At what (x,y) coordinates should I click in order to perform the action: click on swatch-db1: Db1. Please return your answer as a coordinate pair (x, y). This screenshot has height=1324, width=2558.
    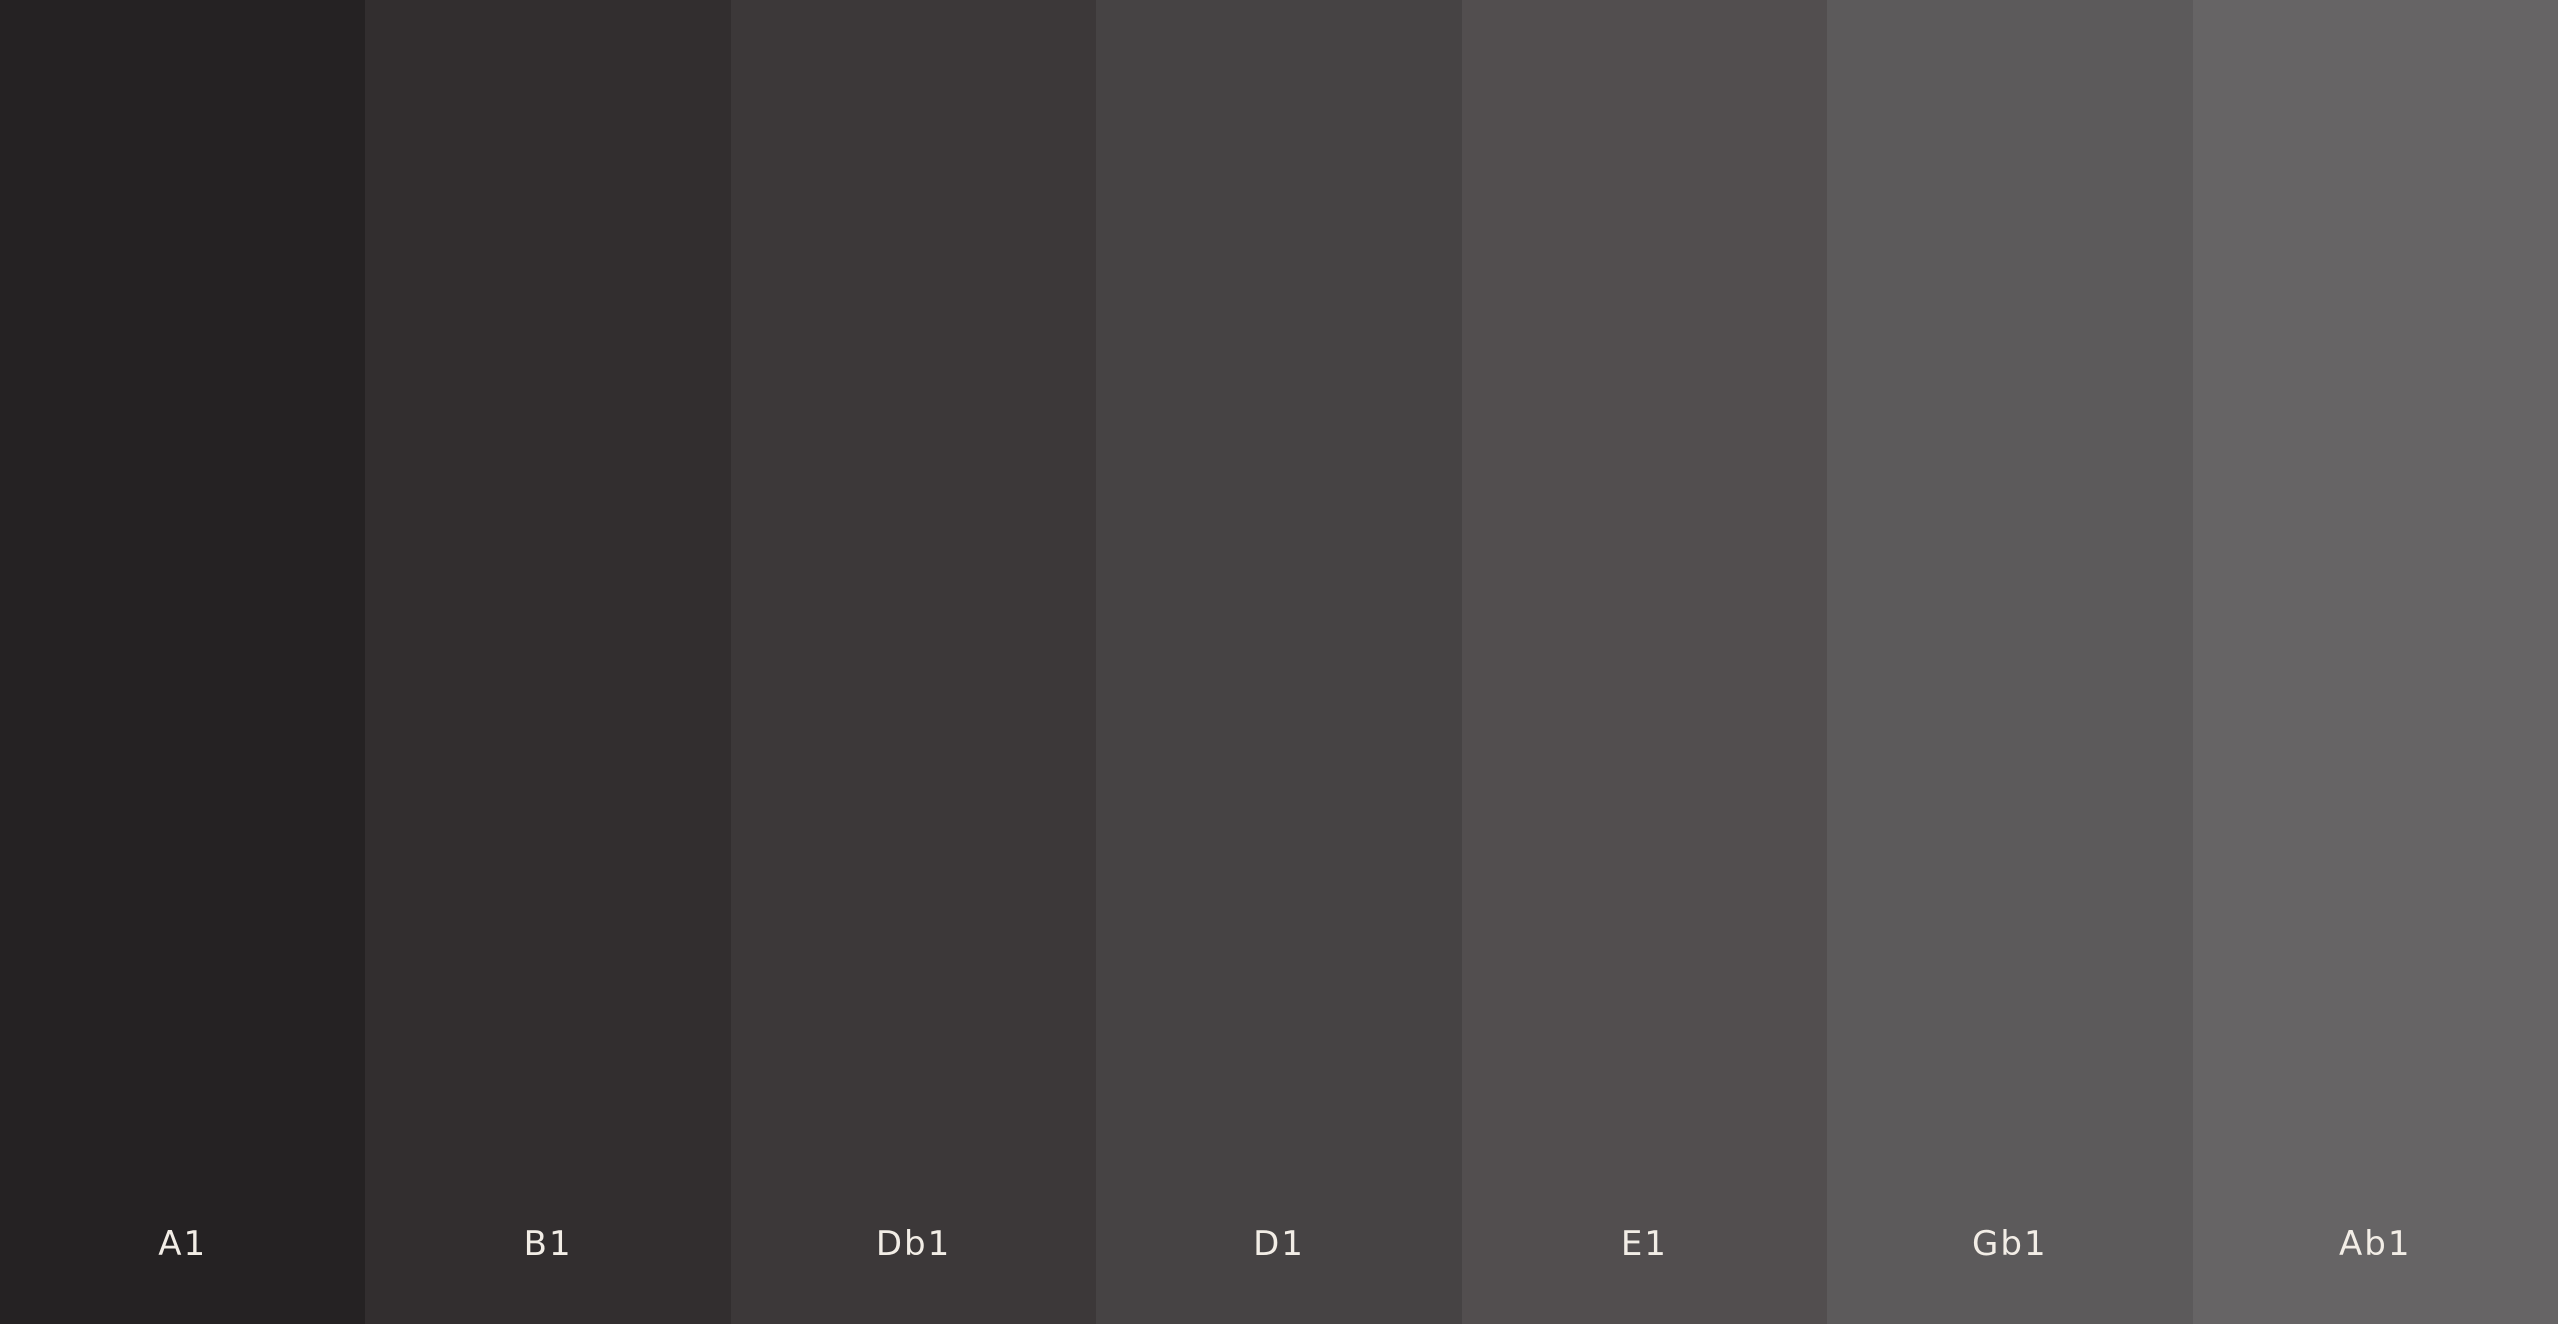
    Looking at the image, I should click on (913, 662).